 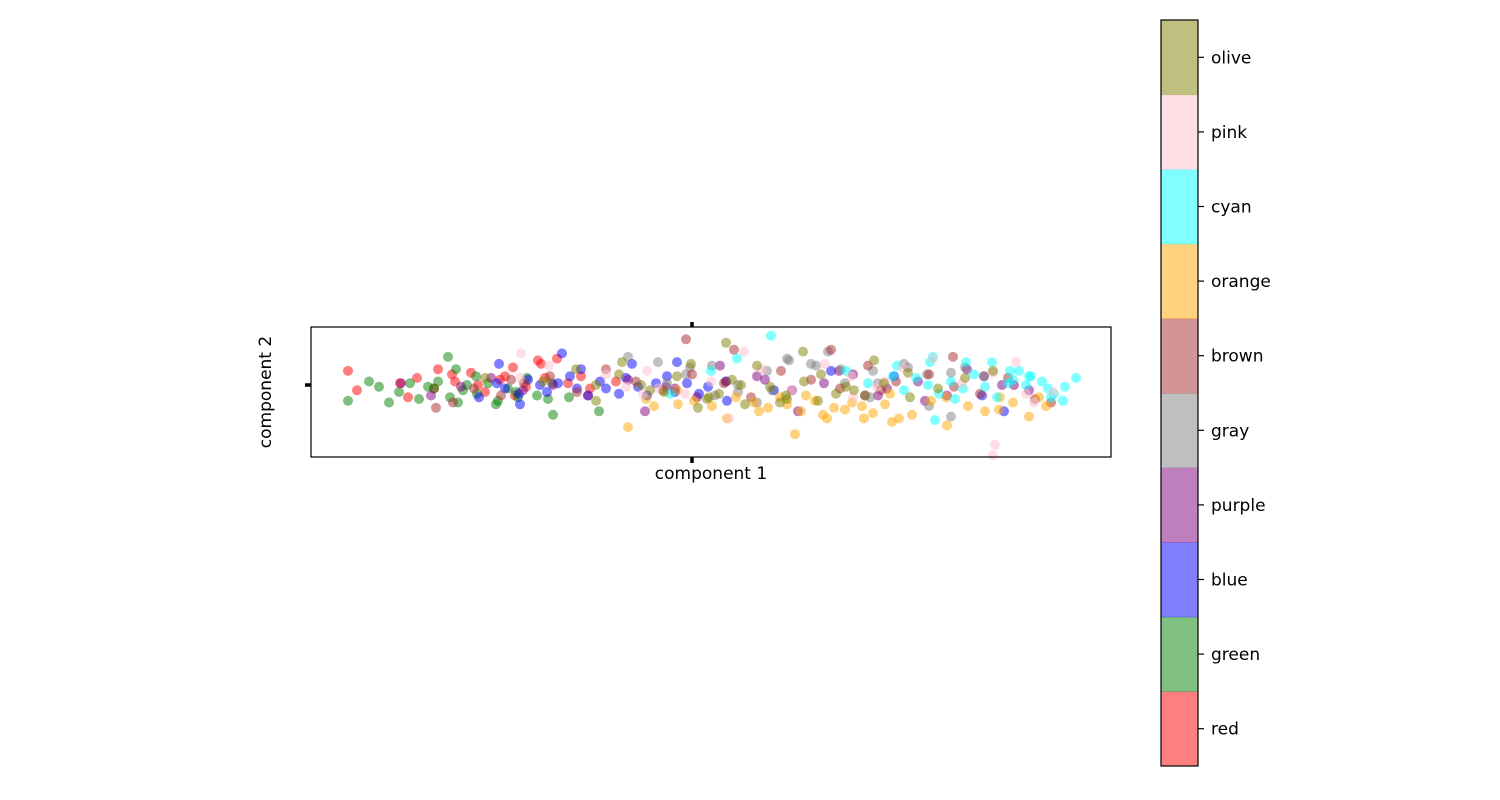 I want to click on colorbar-tick-label: cyan, so click(x=1231, y=208).